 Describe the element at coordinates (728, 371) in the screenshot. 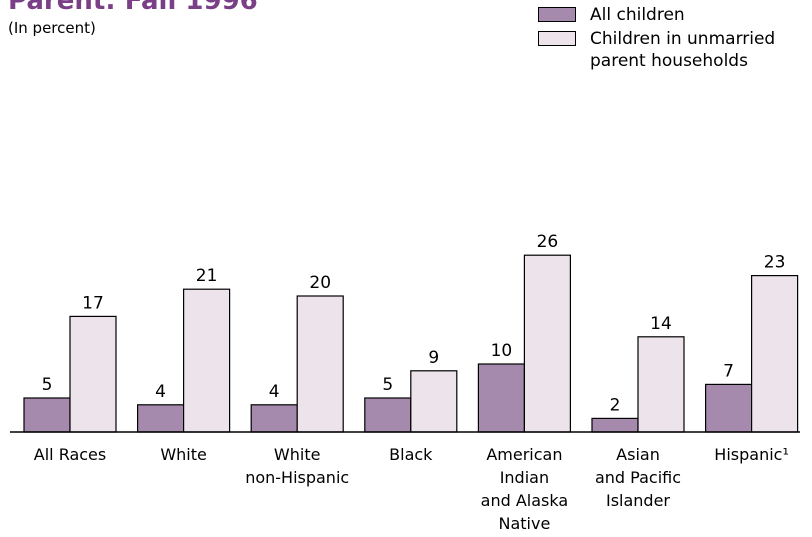

I see `data-label-hispanic-all-children: 7` at that location.